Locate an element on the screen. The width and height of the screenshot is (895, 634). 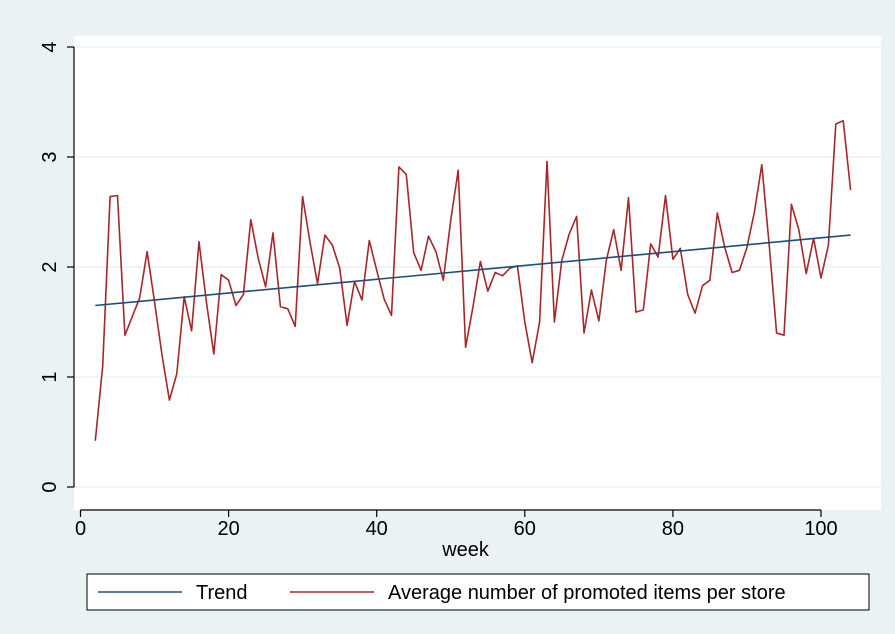
x-tick-label-1: 20 is located at coordinates (228, 529).